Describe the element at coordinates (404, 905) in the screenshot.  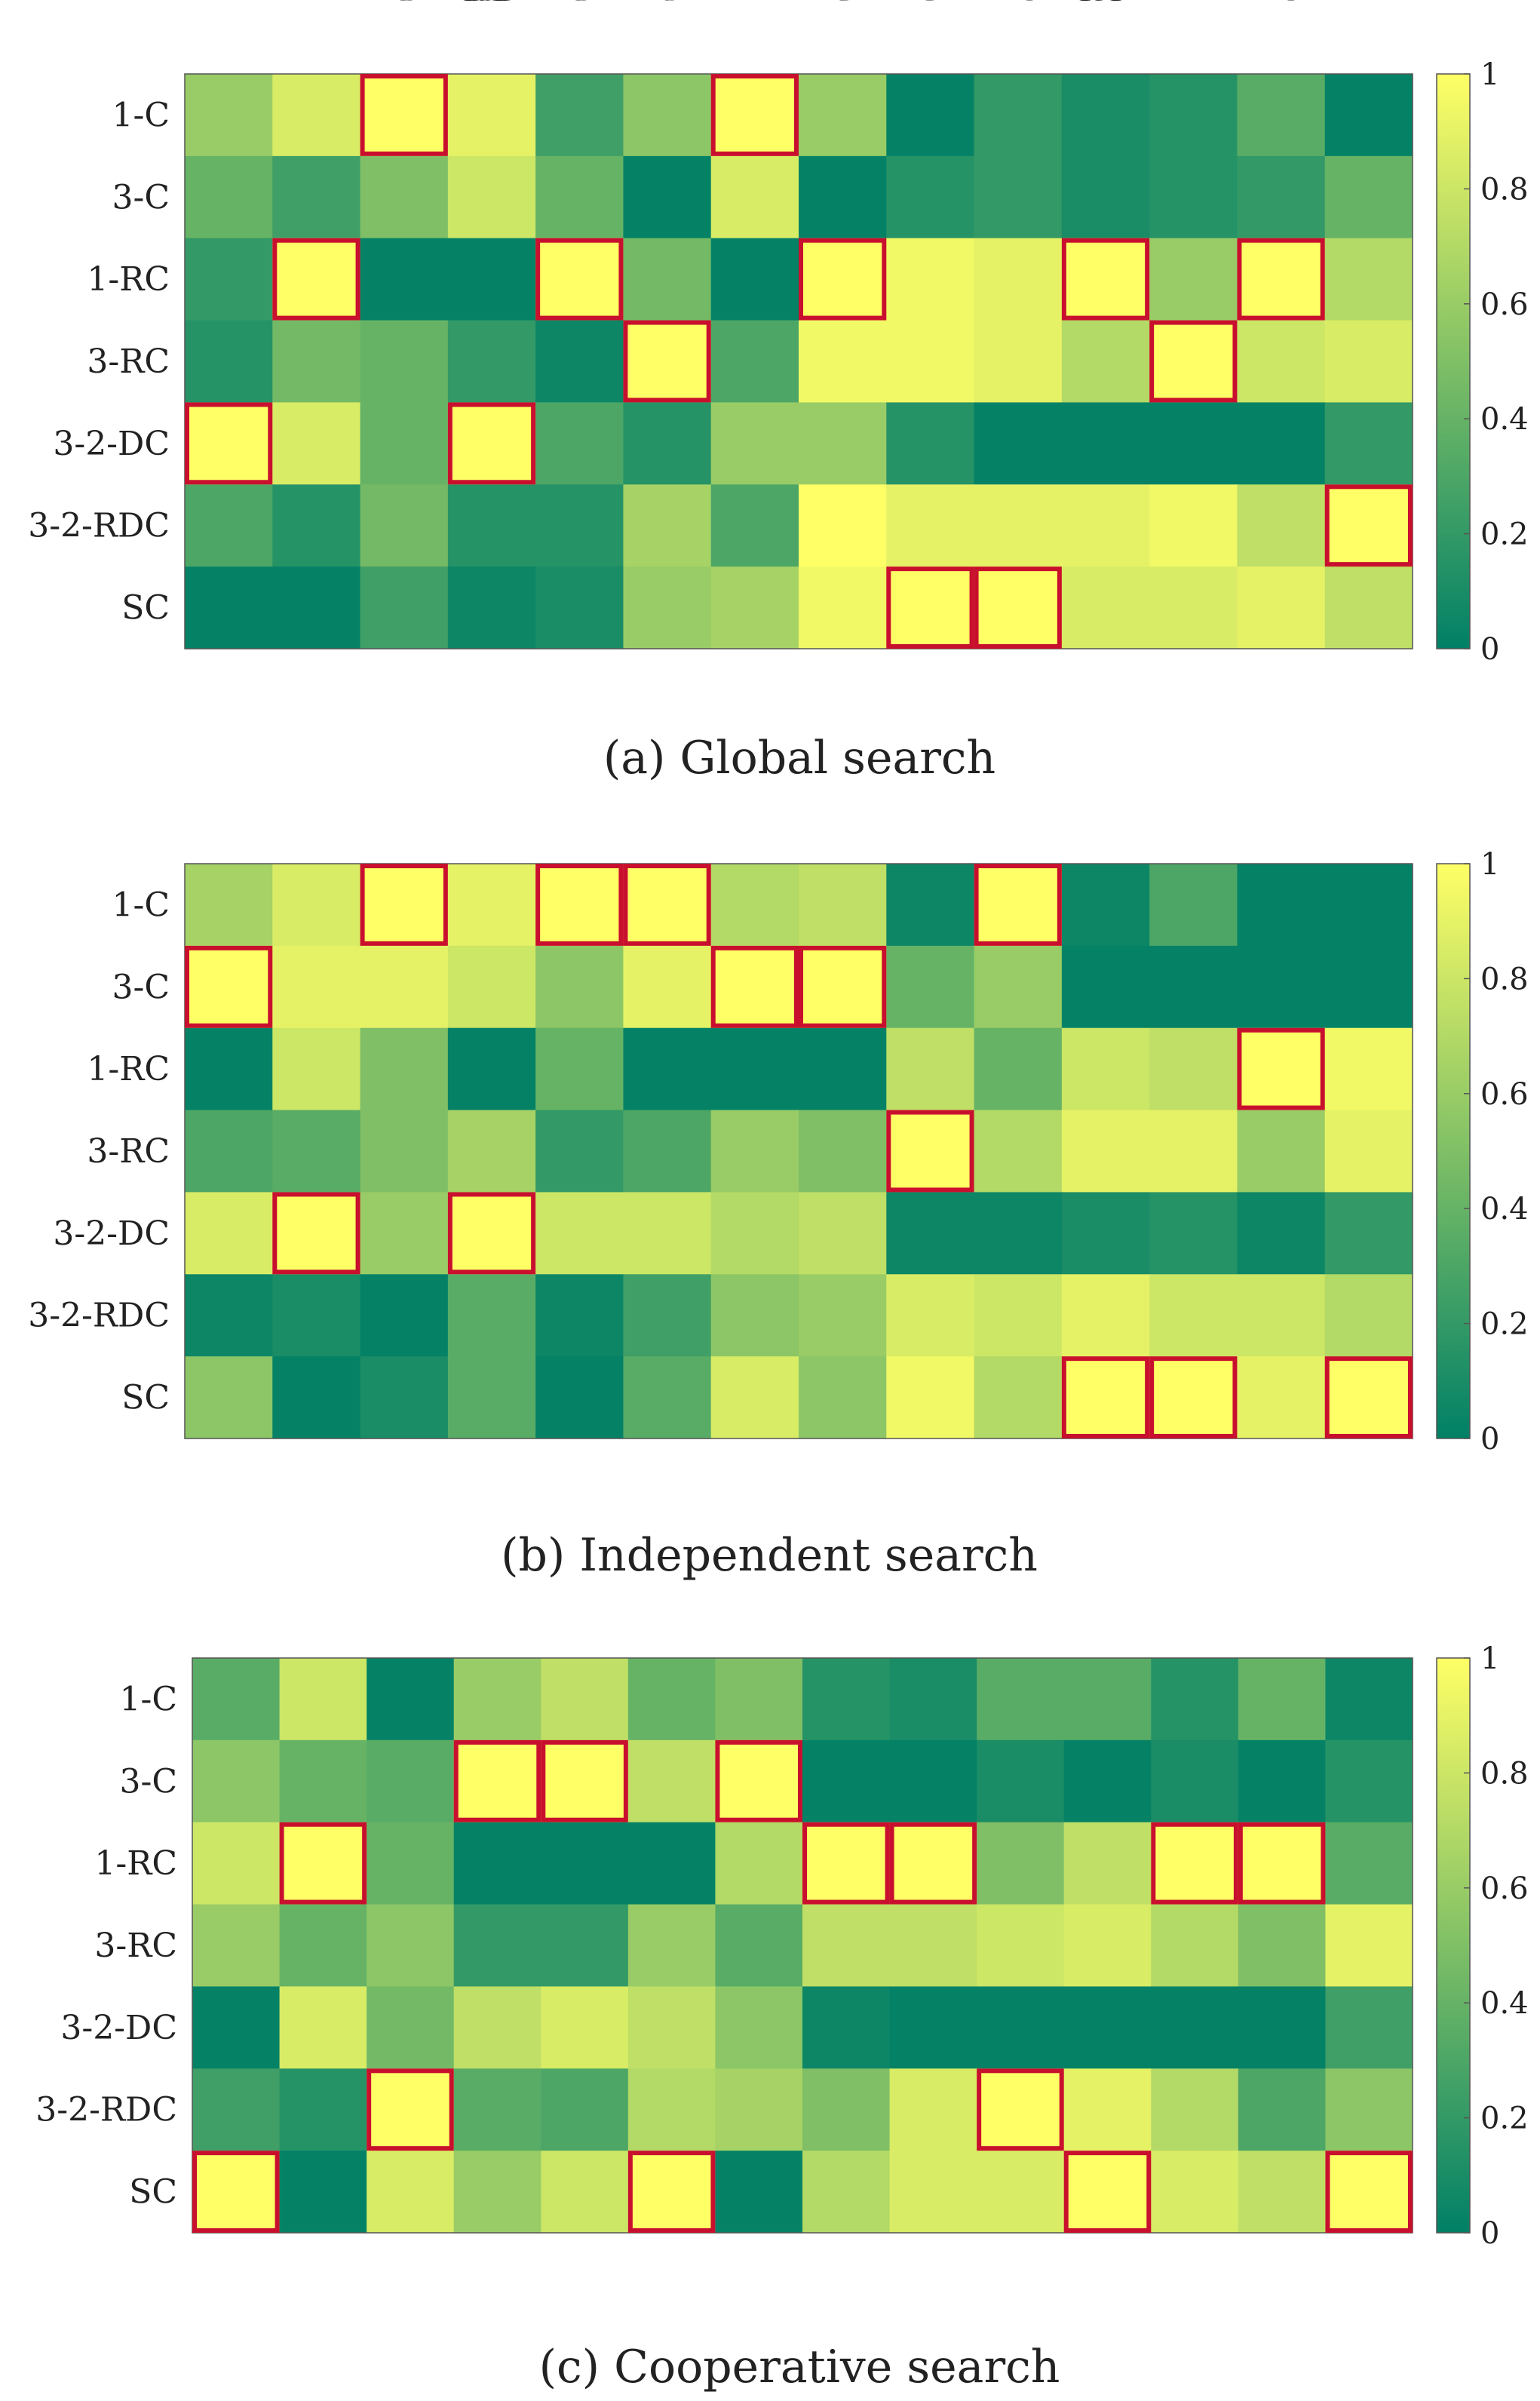
I see `highlight-r0-c2` at that location.